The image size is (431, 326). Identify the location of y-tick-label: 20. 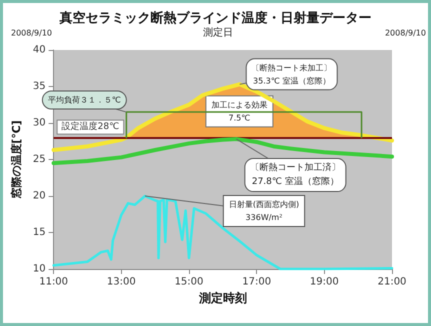
(39, 196).